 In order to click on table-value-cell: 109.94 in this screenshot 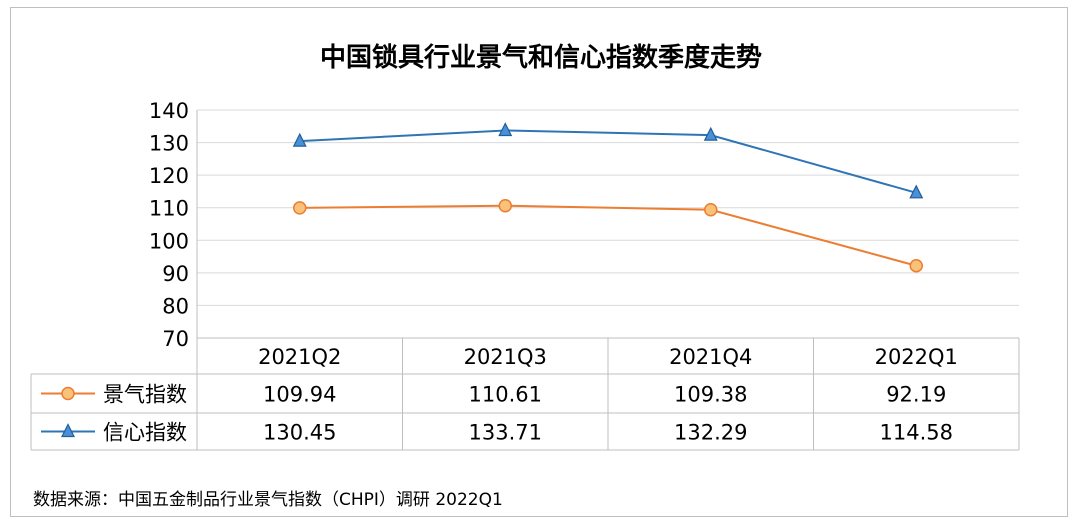, I will do `click(299, 395)`.